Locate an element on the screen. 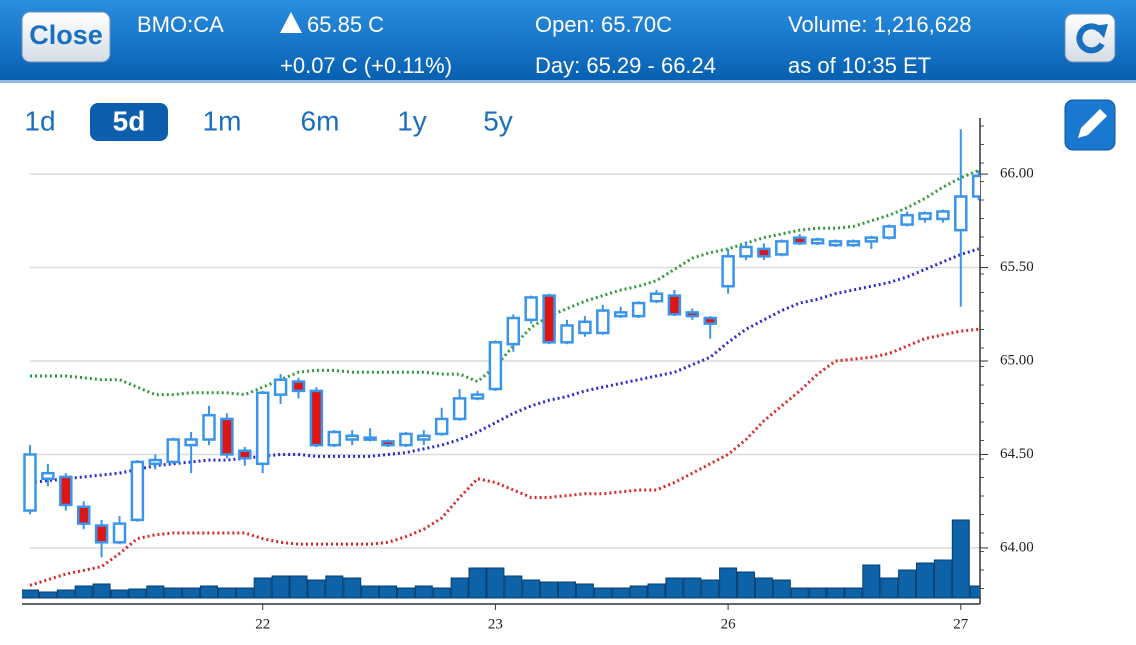 Image resolution: width=1136 pixels, height=645 pixels. range-button: 5d is located at coordinates (129, 120).